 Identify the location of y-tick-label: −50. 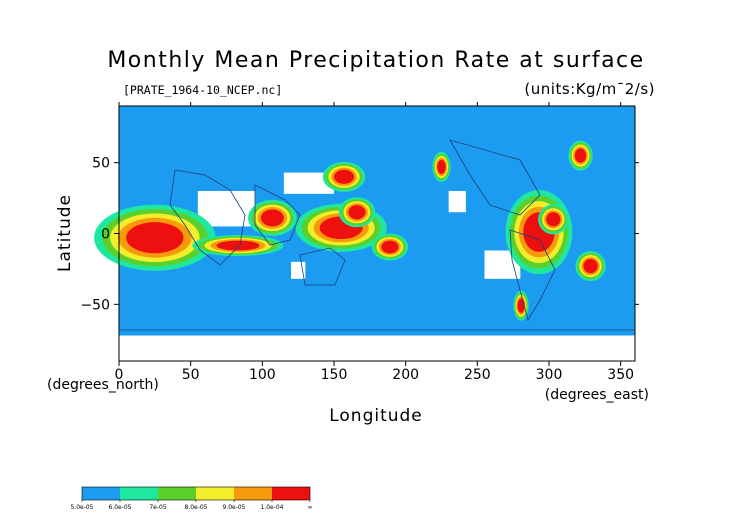
(95, 305).